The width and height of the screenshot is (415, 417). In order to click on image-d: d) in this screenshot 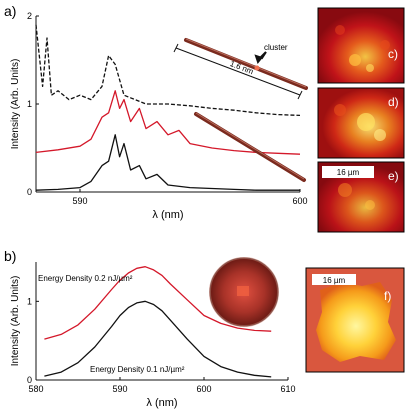, I will do `click(361, 123)`.